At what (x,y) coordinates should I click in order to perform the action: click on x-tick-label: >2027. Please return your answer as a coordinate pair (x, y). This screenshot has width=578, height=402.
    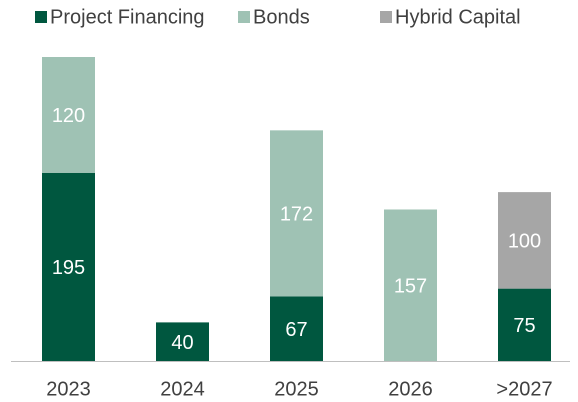
    Looking at the image, I should click on (524, 389).